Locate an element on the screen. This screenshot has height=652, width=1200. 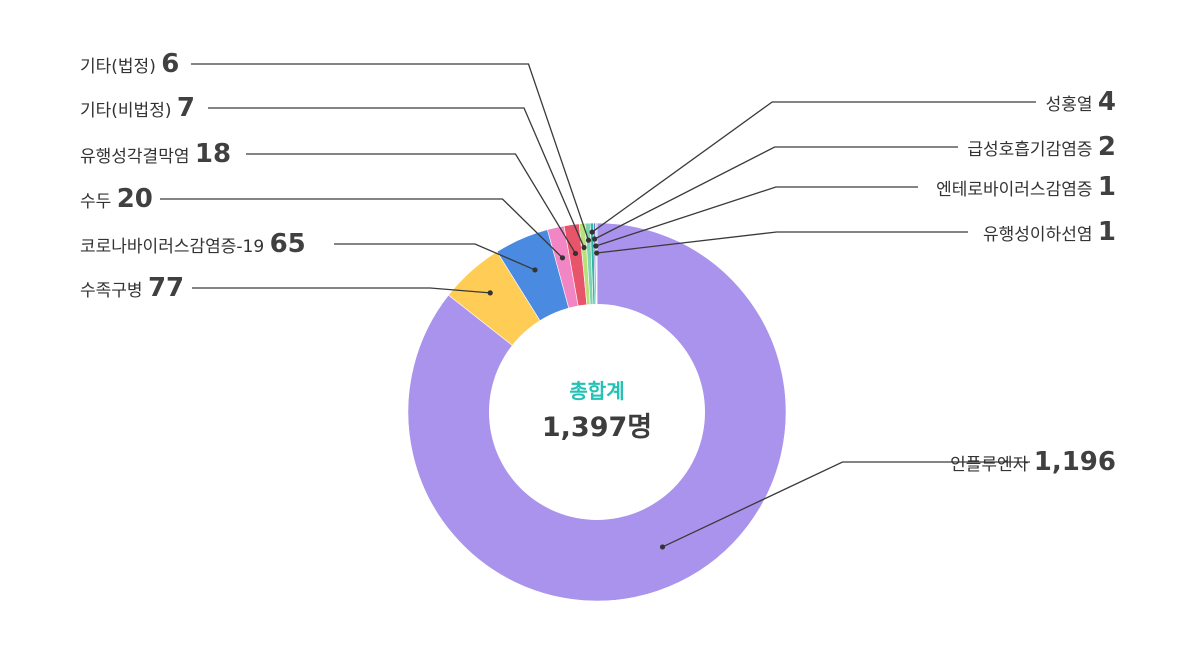
slice-label-8: 성홍열 4 is located at coordinates (1081, 102).